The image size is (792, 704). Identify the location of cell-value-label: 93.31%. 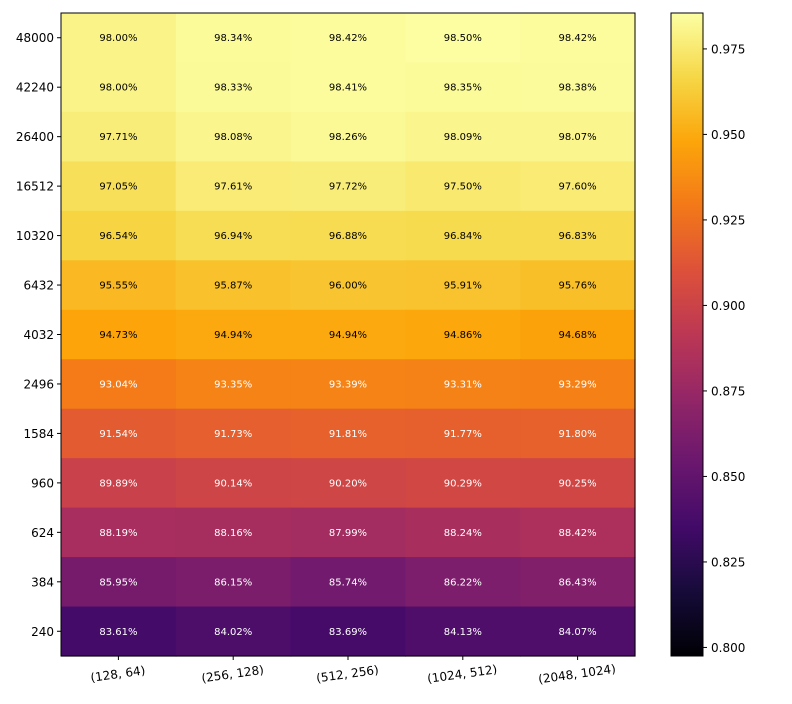
(463, 384).